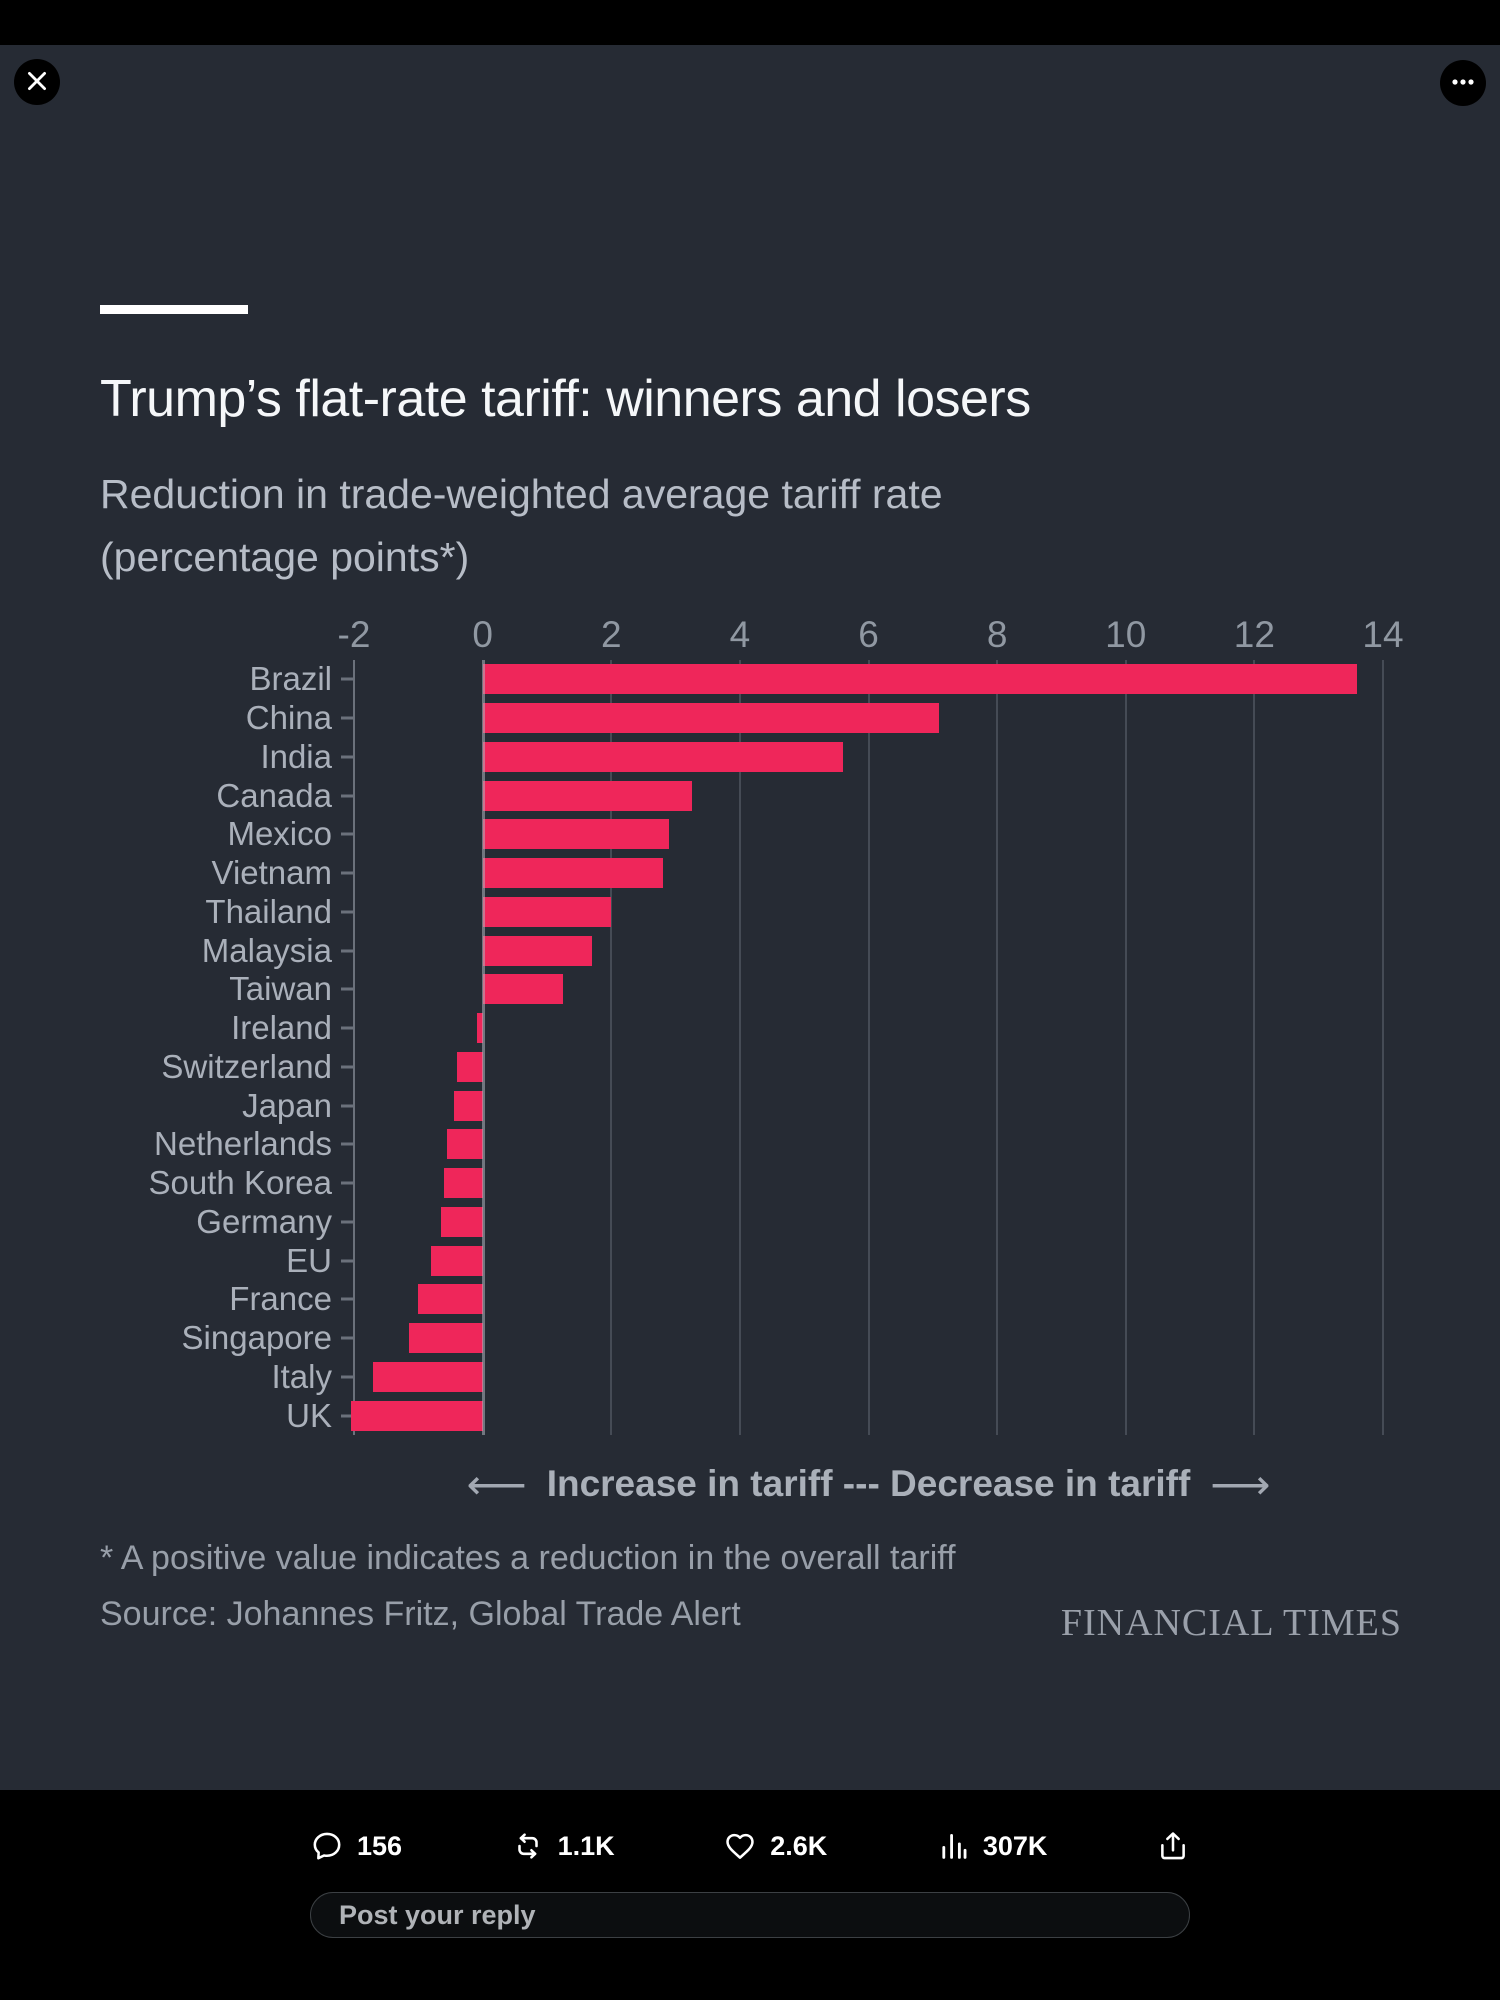  Describe the element at coordinates (812, 1105) in the screenshot. I see `chart-row-japan: Japan` at that location.